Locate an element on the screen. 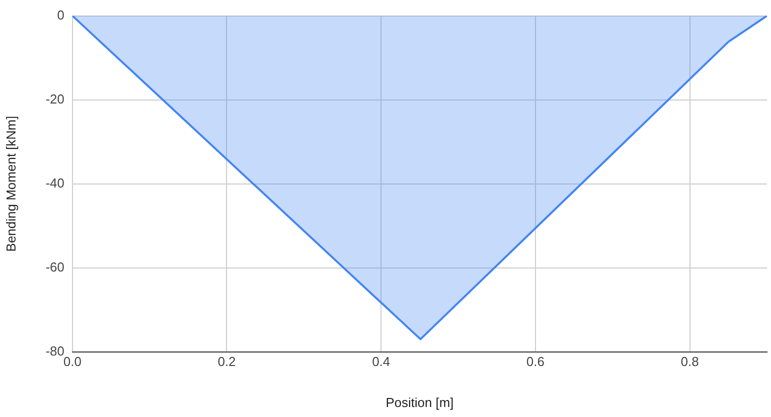  y-axis-title: Bending Moment [kNm] is located at coordinates (10, 184).